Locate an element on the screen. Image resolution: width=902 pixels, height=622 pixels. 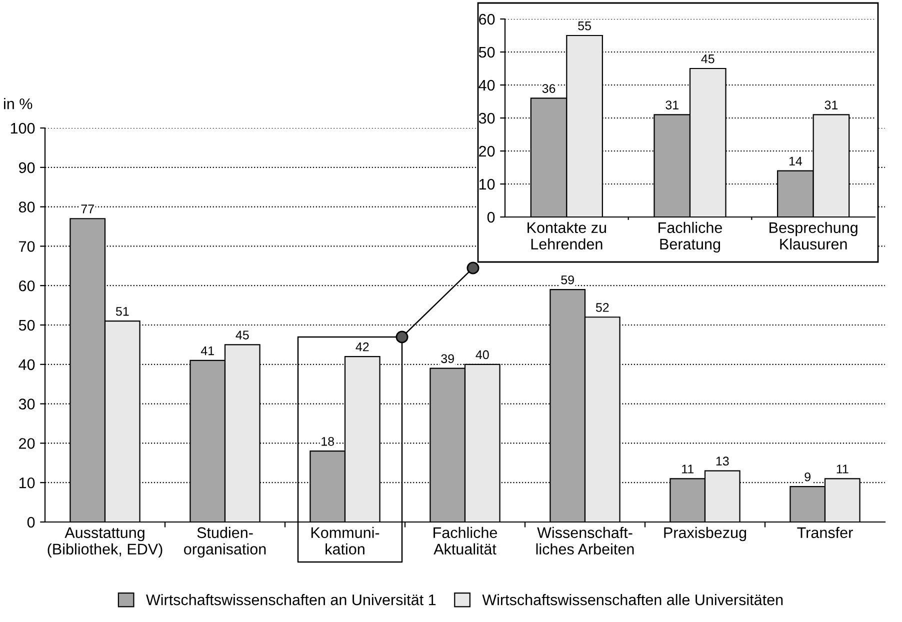
data-label: 13 is located at coordinates (722, 461).